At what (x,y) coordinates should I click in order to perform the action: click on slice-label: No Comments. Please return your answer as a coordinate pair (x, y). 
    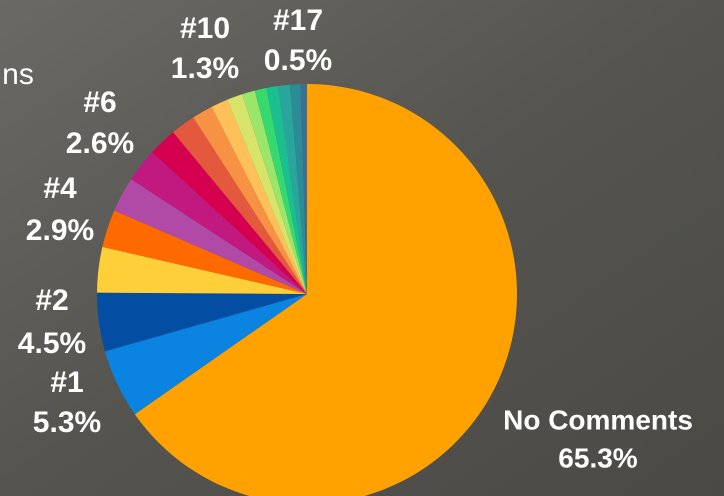
    Looking at the image, I should click on (598, 419).